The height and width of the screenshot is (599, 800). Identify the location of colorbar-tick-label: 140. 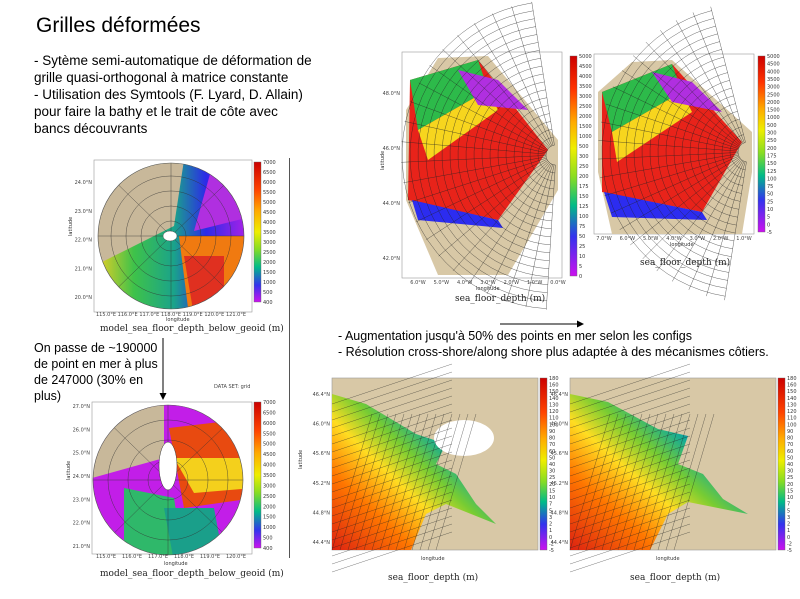
(554, 399).